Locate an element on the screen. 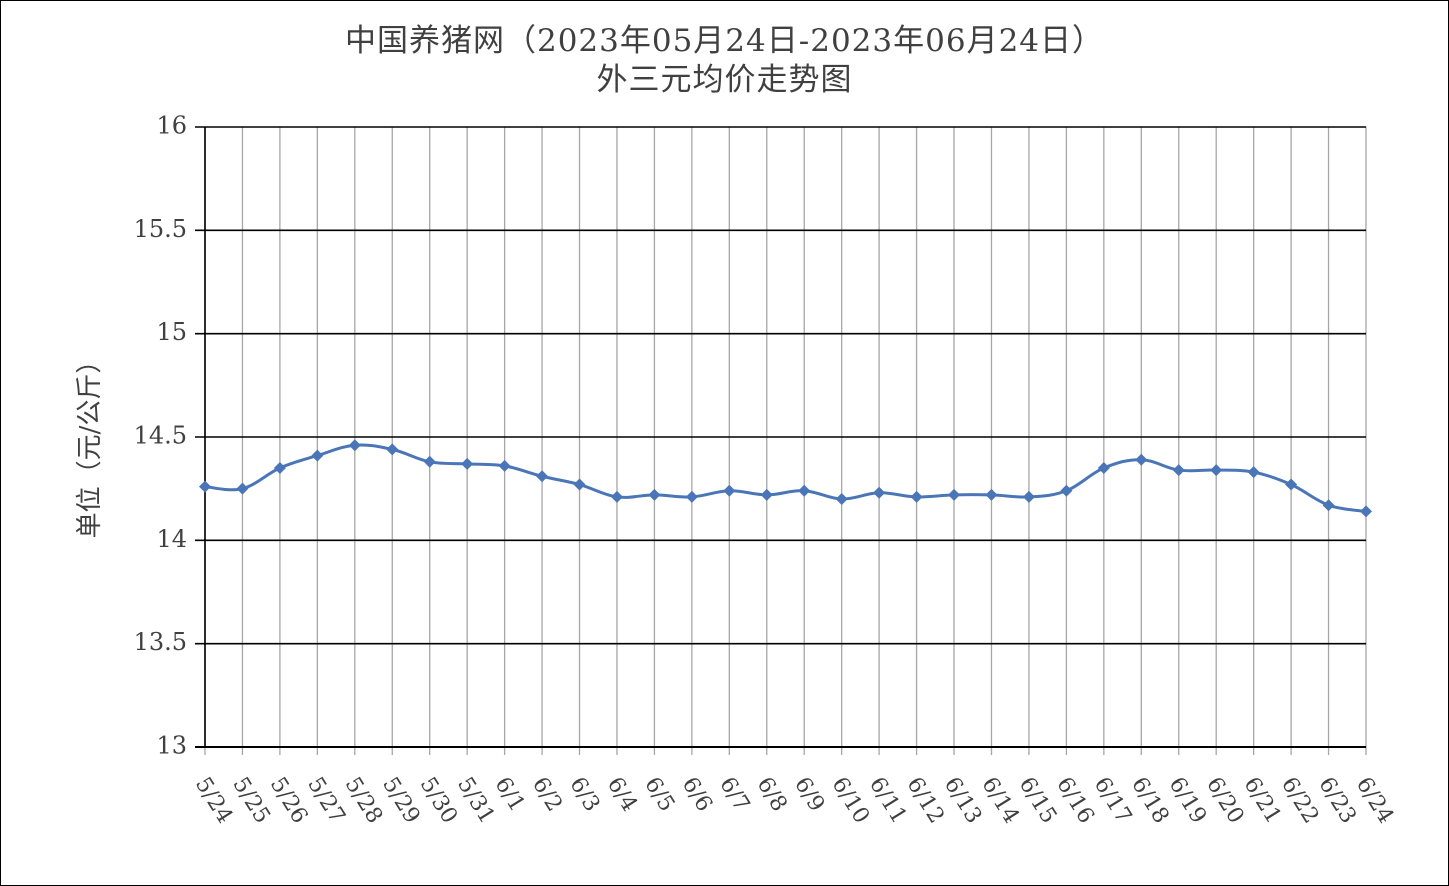  x-tick-label: 5/27 is located at coordinates (325, 800).